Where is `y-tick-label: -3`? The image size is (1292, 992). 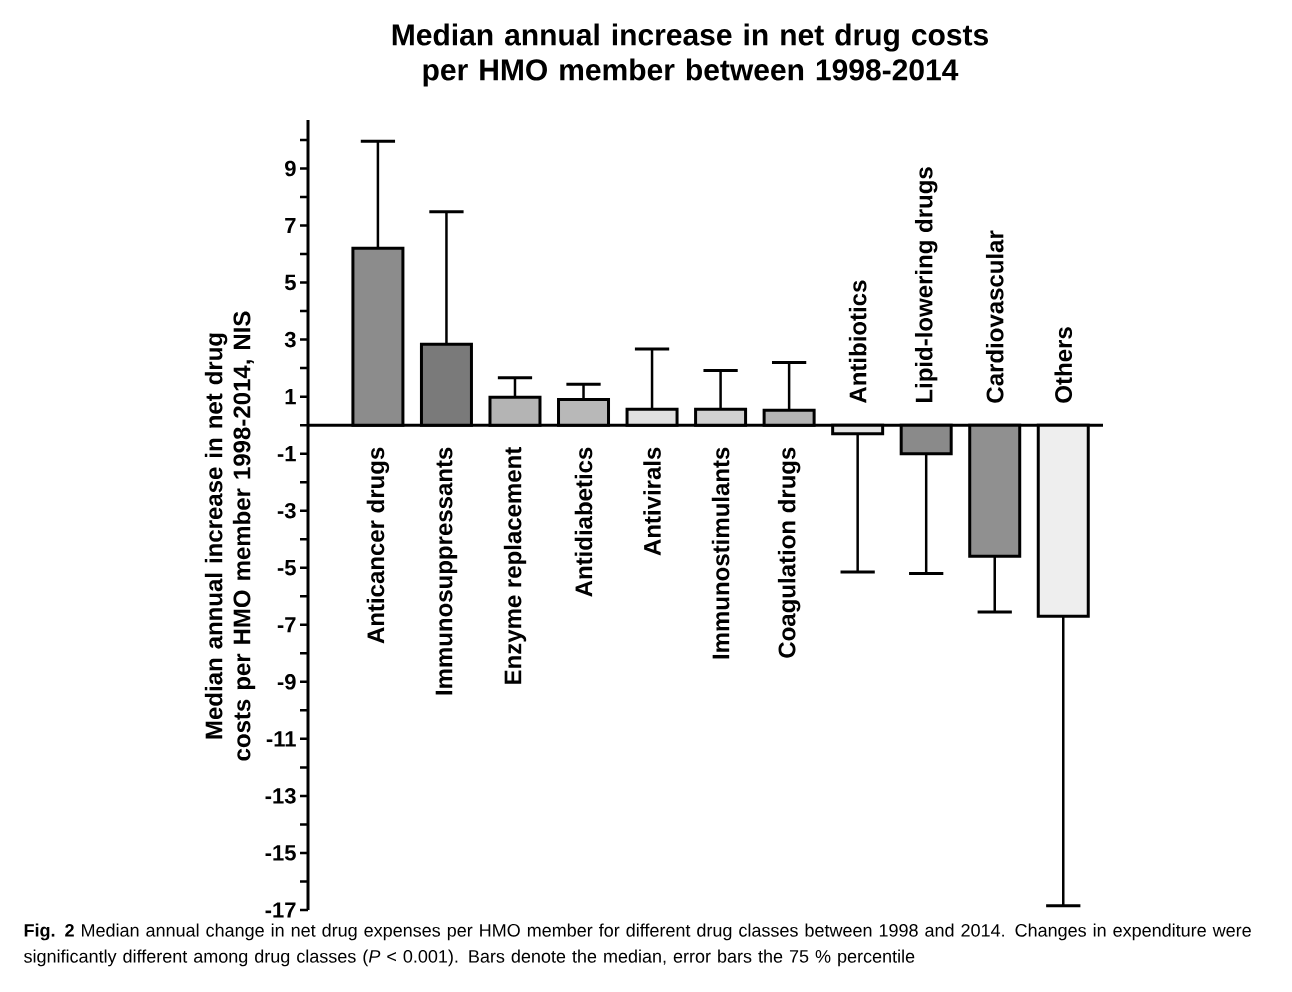
y-tick-label: -3 is located at coordinates (286, 510).